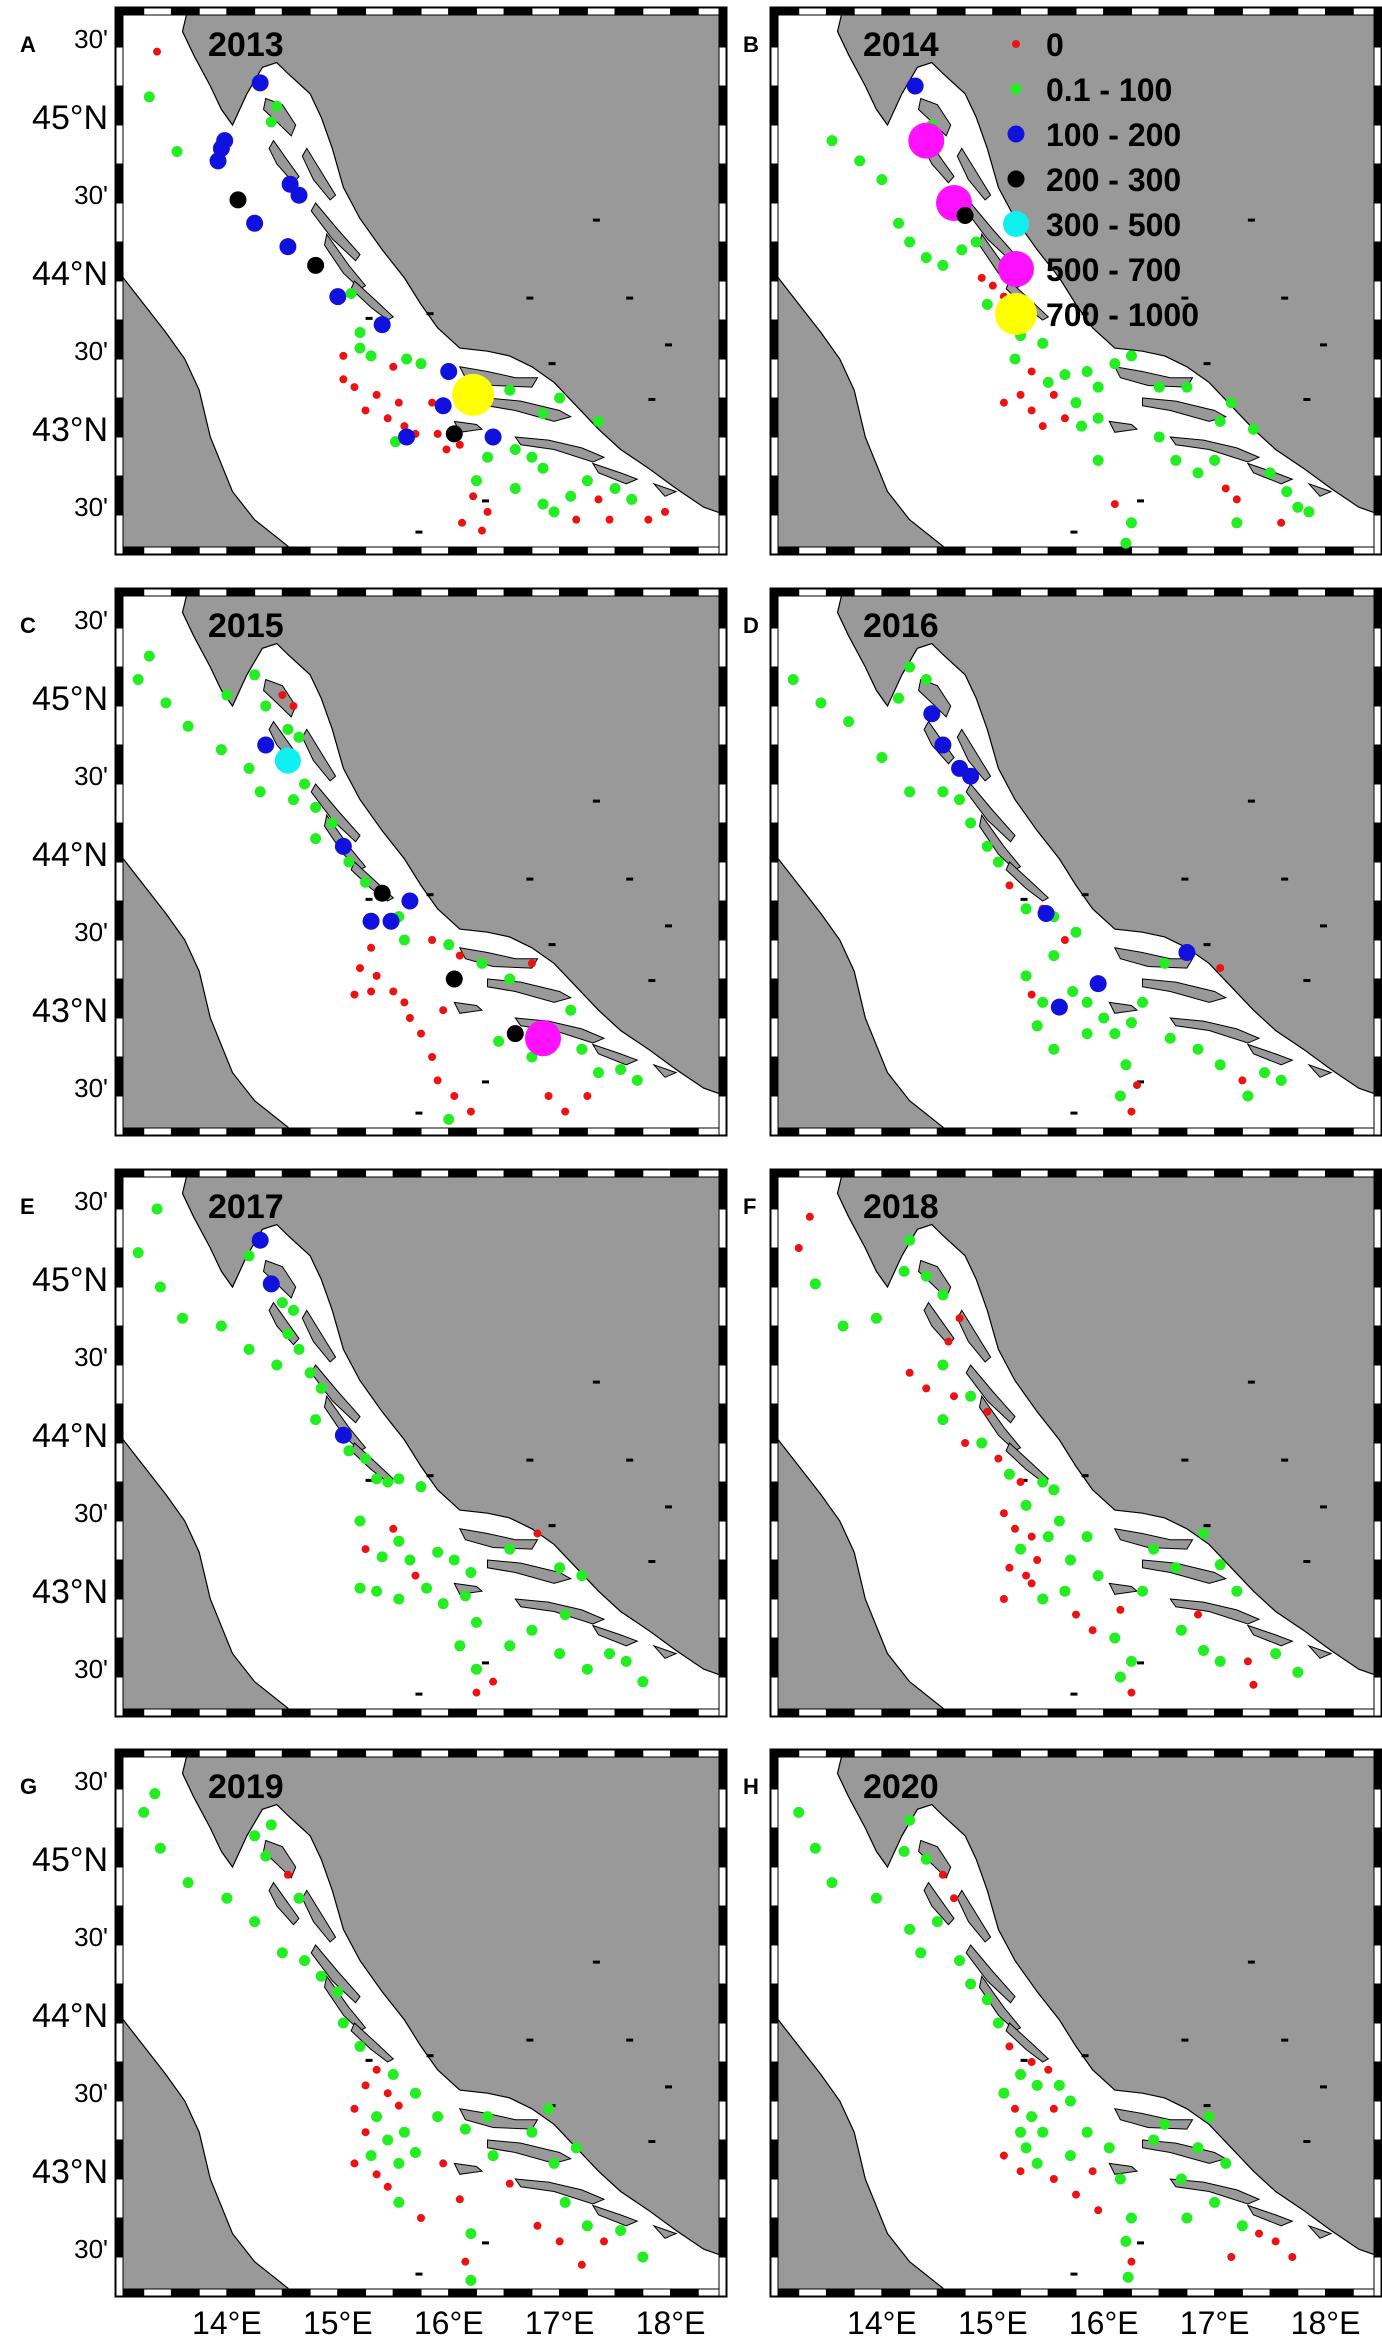 This screenshot has height=2339, width=1382. Describe the element at coordinates (70, 274) in the screenshot. I see `latitude-label: 44°N` at that location.